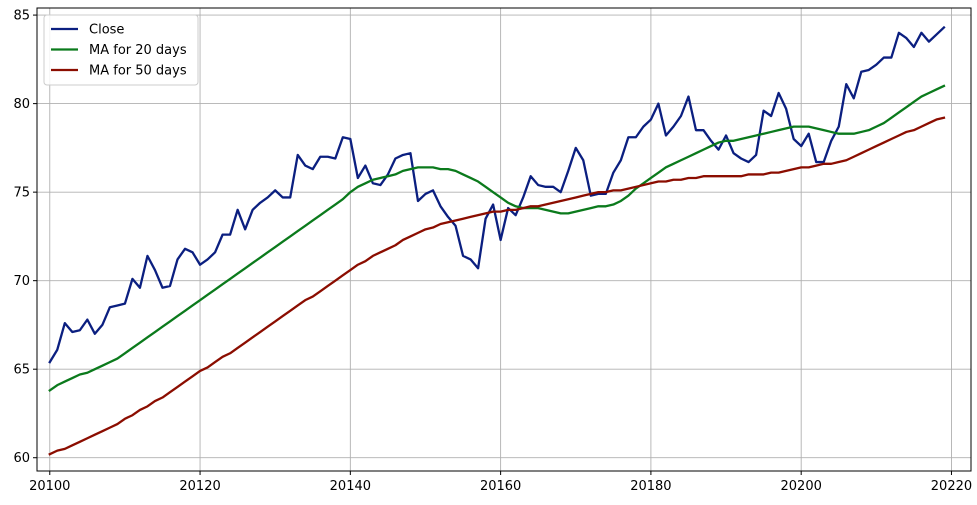 The image size is (977, 505). I want to click on x-tick-label: 20160, so click(500, 486).